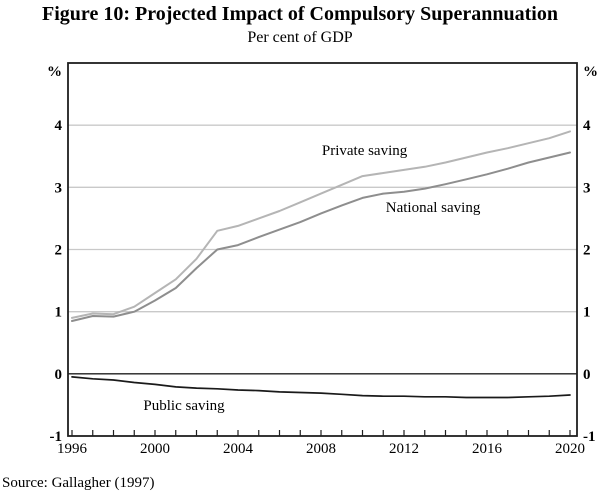 The height and width of the screenshot is (497, 600). I want to click on x-axis-label-2012: 2012, so click(404, 449).